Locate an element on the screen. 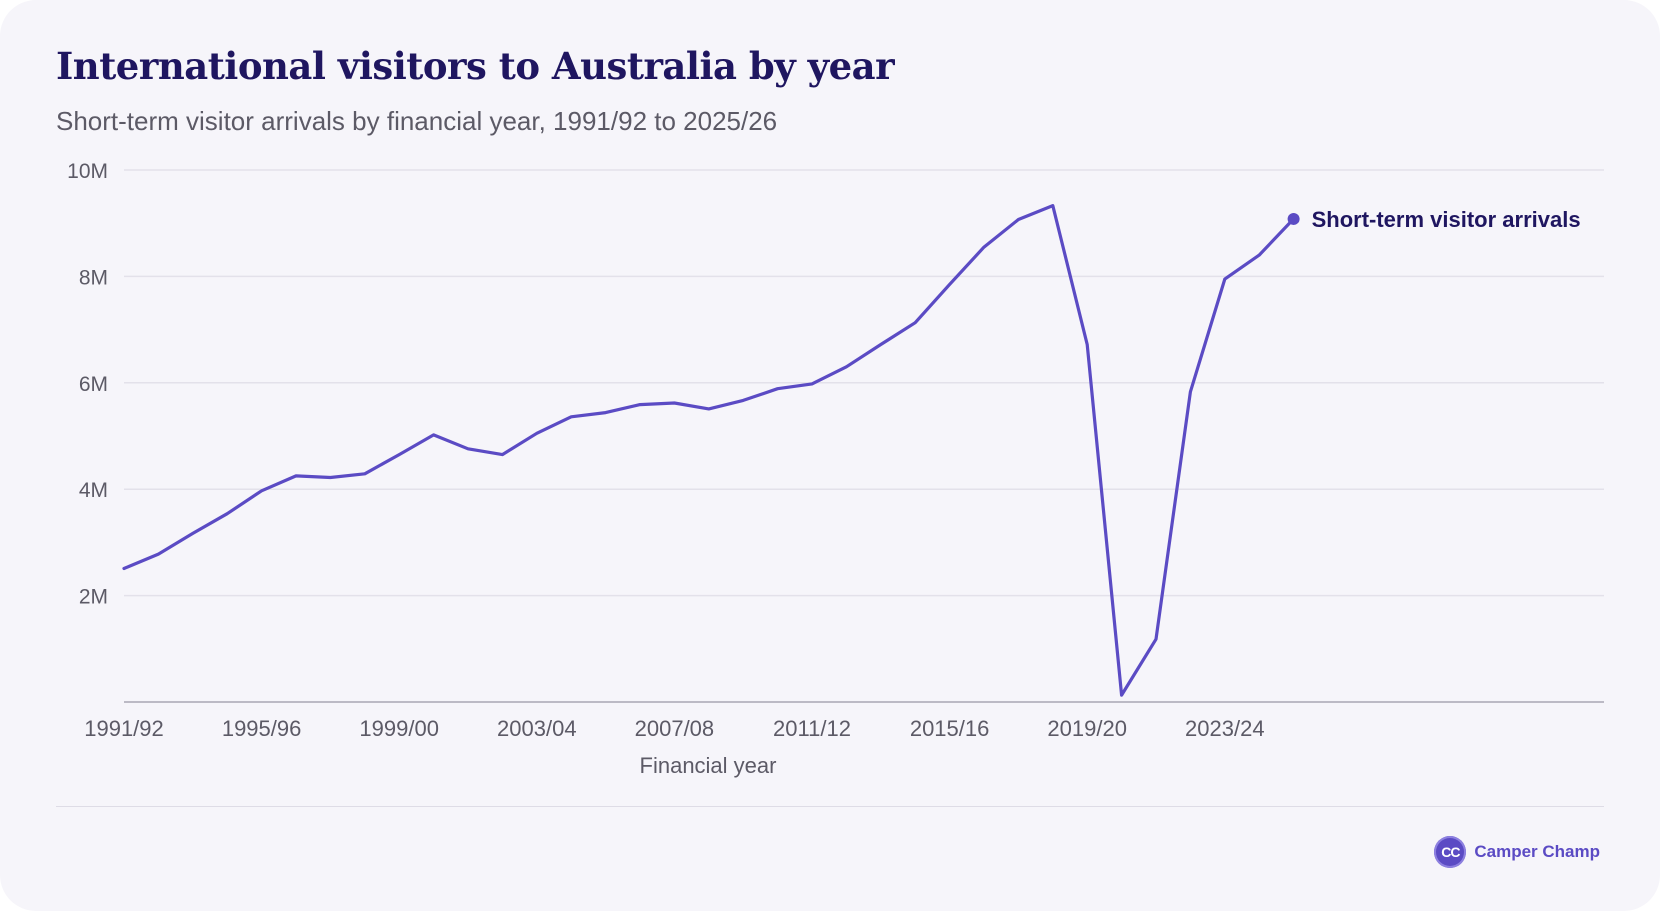 This screenshot has width=1660, height=911. camper-champ-logo-icon: CC is located at coordinates (1450, 852).